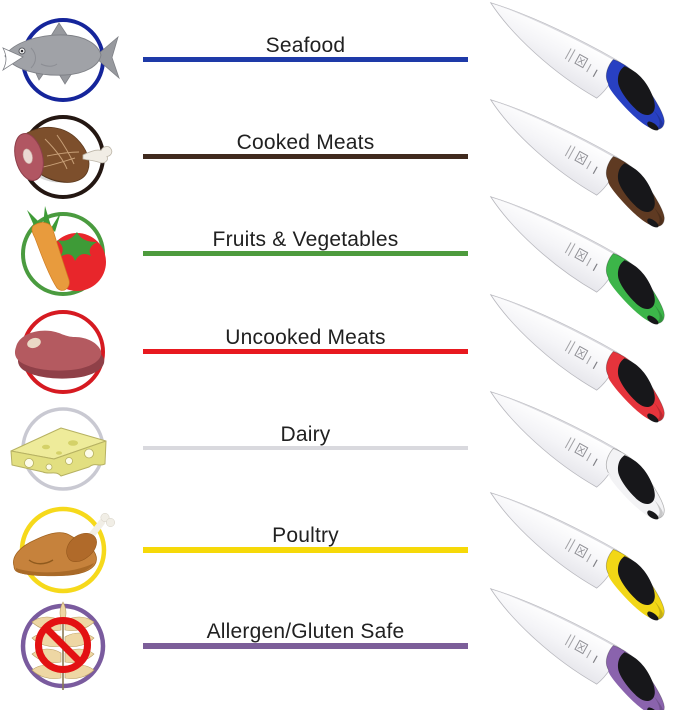 The height and width of the screenshot is (710, 679). I want to click on carrot-tomato-icon, so click(63, 254).